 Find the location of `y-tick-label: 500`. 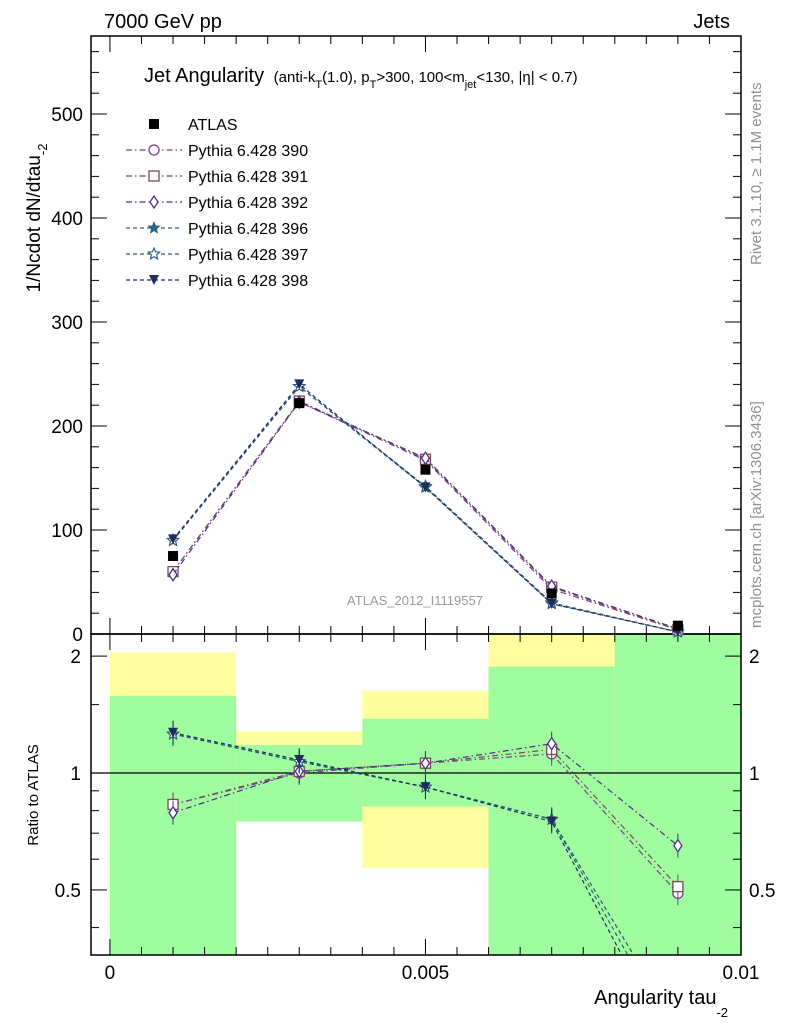

y-tick-label: 500 is located at coordinates (67, 115).